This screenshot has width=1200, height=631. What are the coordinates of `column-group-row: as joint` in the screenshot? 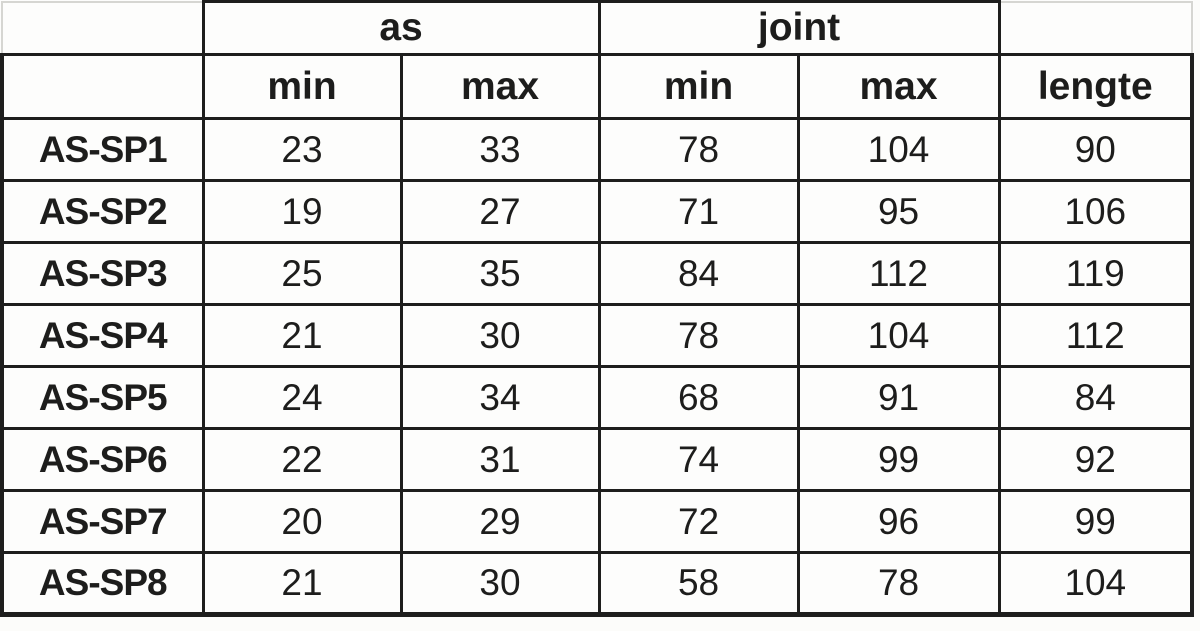 It's located at (597, 28).